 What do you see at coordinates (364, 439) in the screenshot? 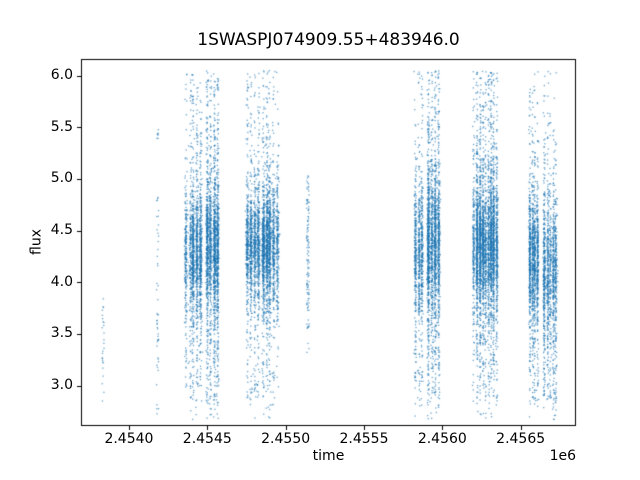
I see `x-tick-label: 2.4555` at bounding box center [364, 439].